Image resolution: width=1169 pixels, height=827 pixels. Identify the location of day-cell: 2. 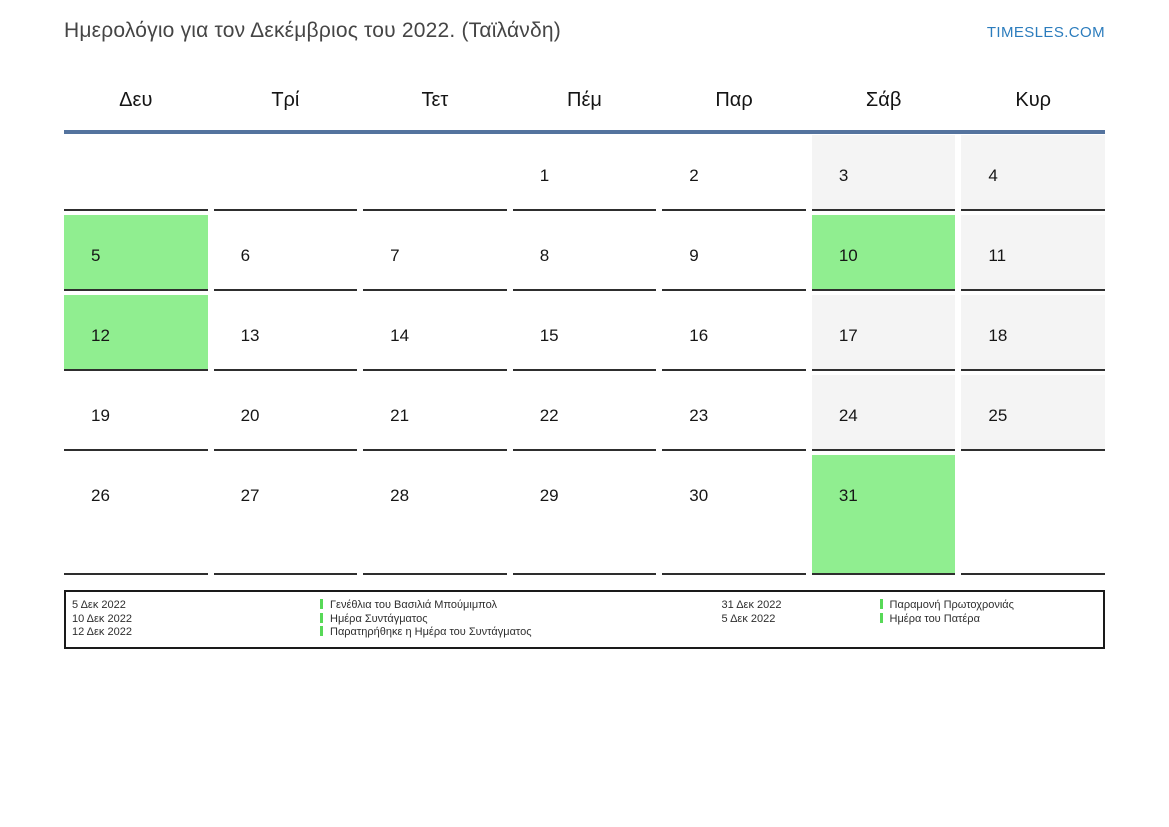
(734, 173).